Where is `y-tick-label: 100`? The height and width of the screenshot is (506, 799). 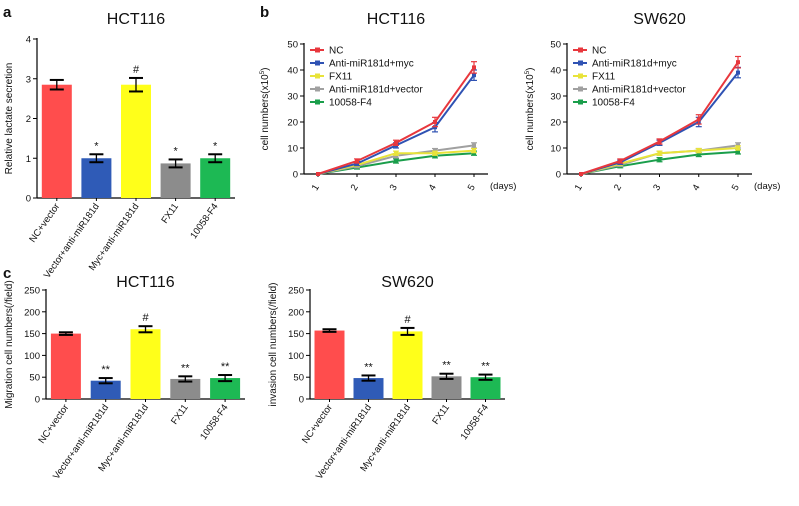
y-tick-label: 100 is located at coordinates (296, 356).